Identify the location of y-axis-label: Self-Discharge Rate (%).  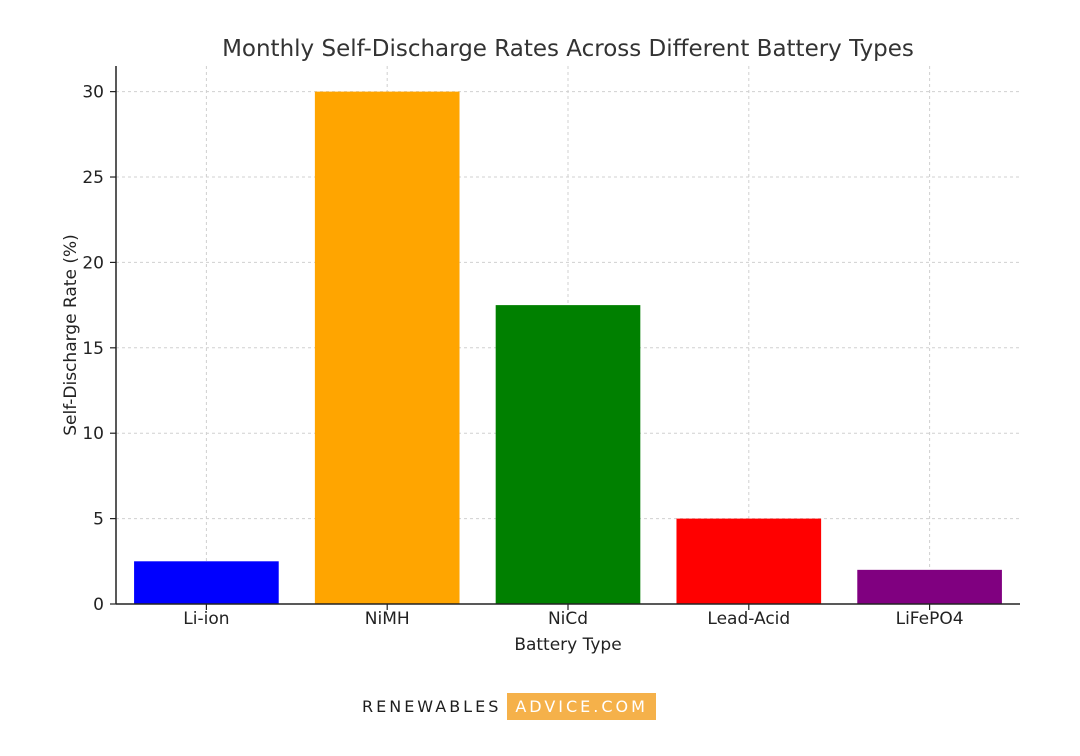
(71, 335).